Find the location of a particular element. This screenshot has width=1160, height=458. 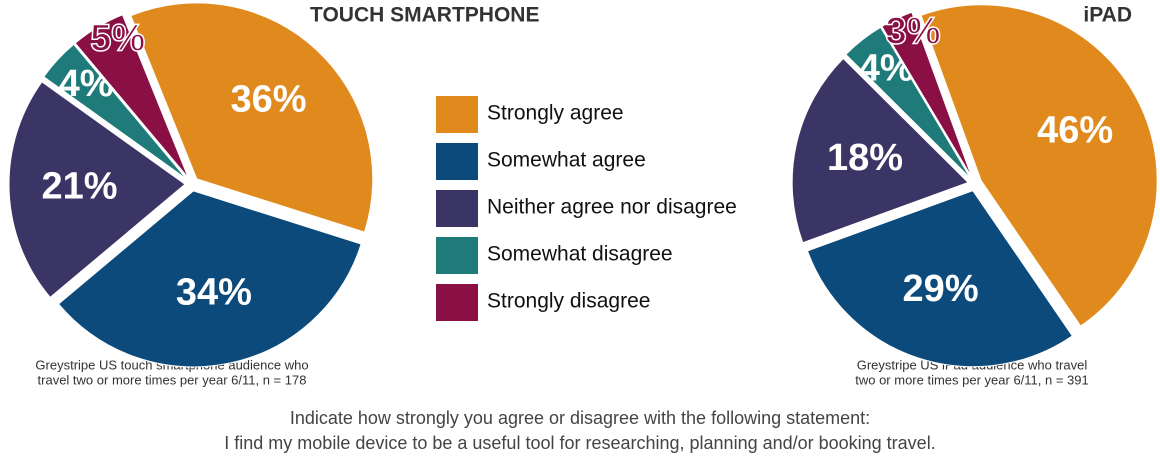

data-label: 29% is located at coordinates (941, 289).